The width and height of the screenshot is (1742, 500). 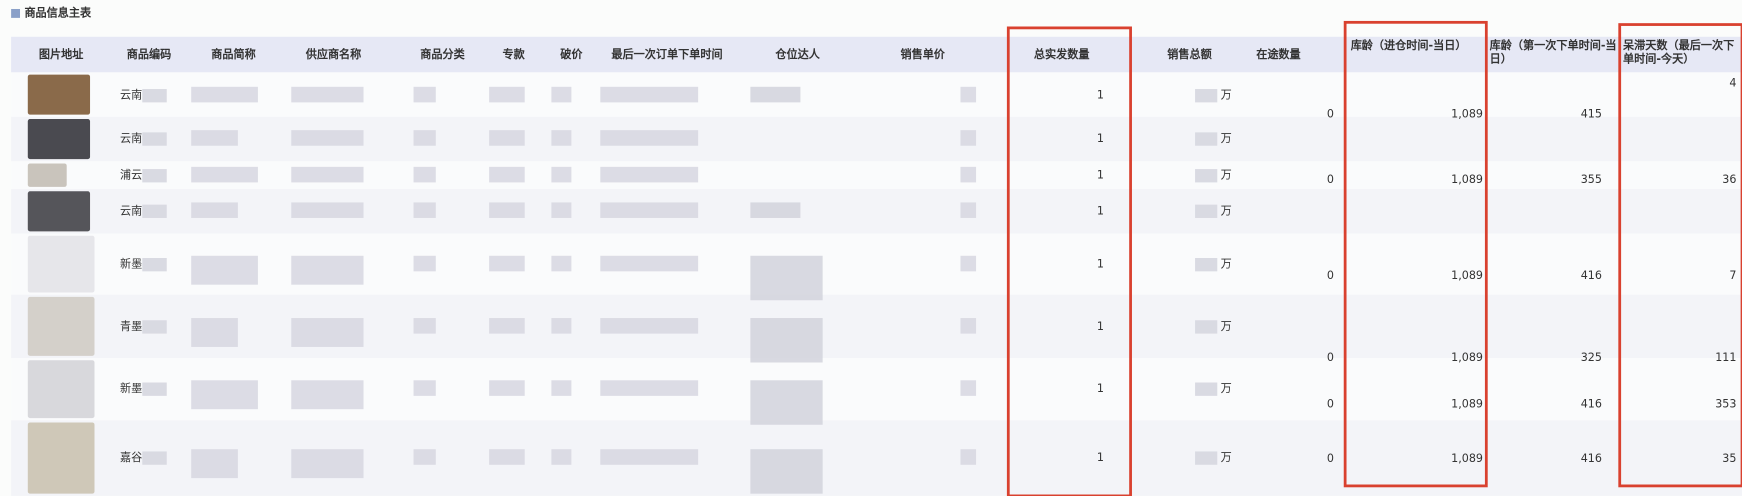 I want to click on column-header: 商品分类, so click(x=442, y=55).